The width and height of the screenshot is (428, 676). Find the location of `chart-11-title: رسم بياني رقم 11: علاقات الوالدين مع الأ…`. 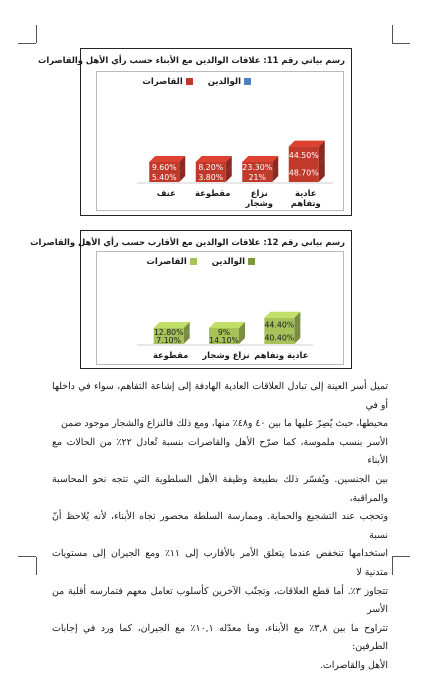

chart-11-title: رسم بياني رقم 11: علاقات الوالدين مع الأ… is located at coordinates (191, 60).